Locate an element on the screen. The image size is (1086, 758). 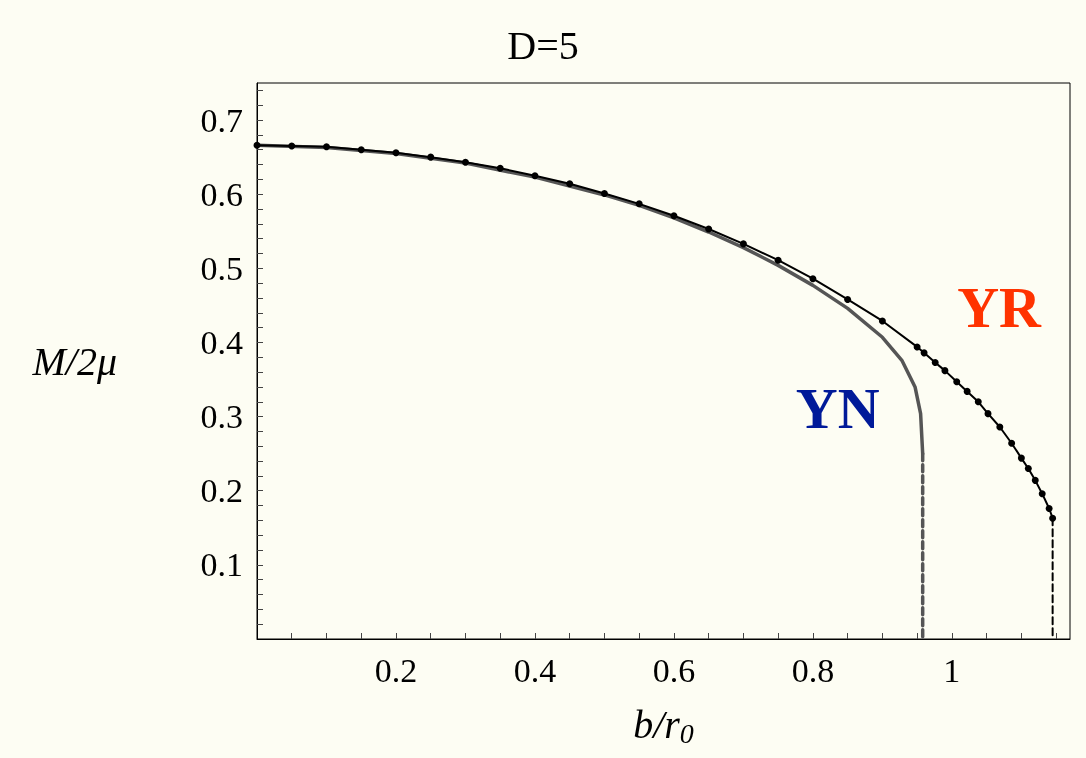
x-tick-label: 0.6 is located at coordinates (674, 670).